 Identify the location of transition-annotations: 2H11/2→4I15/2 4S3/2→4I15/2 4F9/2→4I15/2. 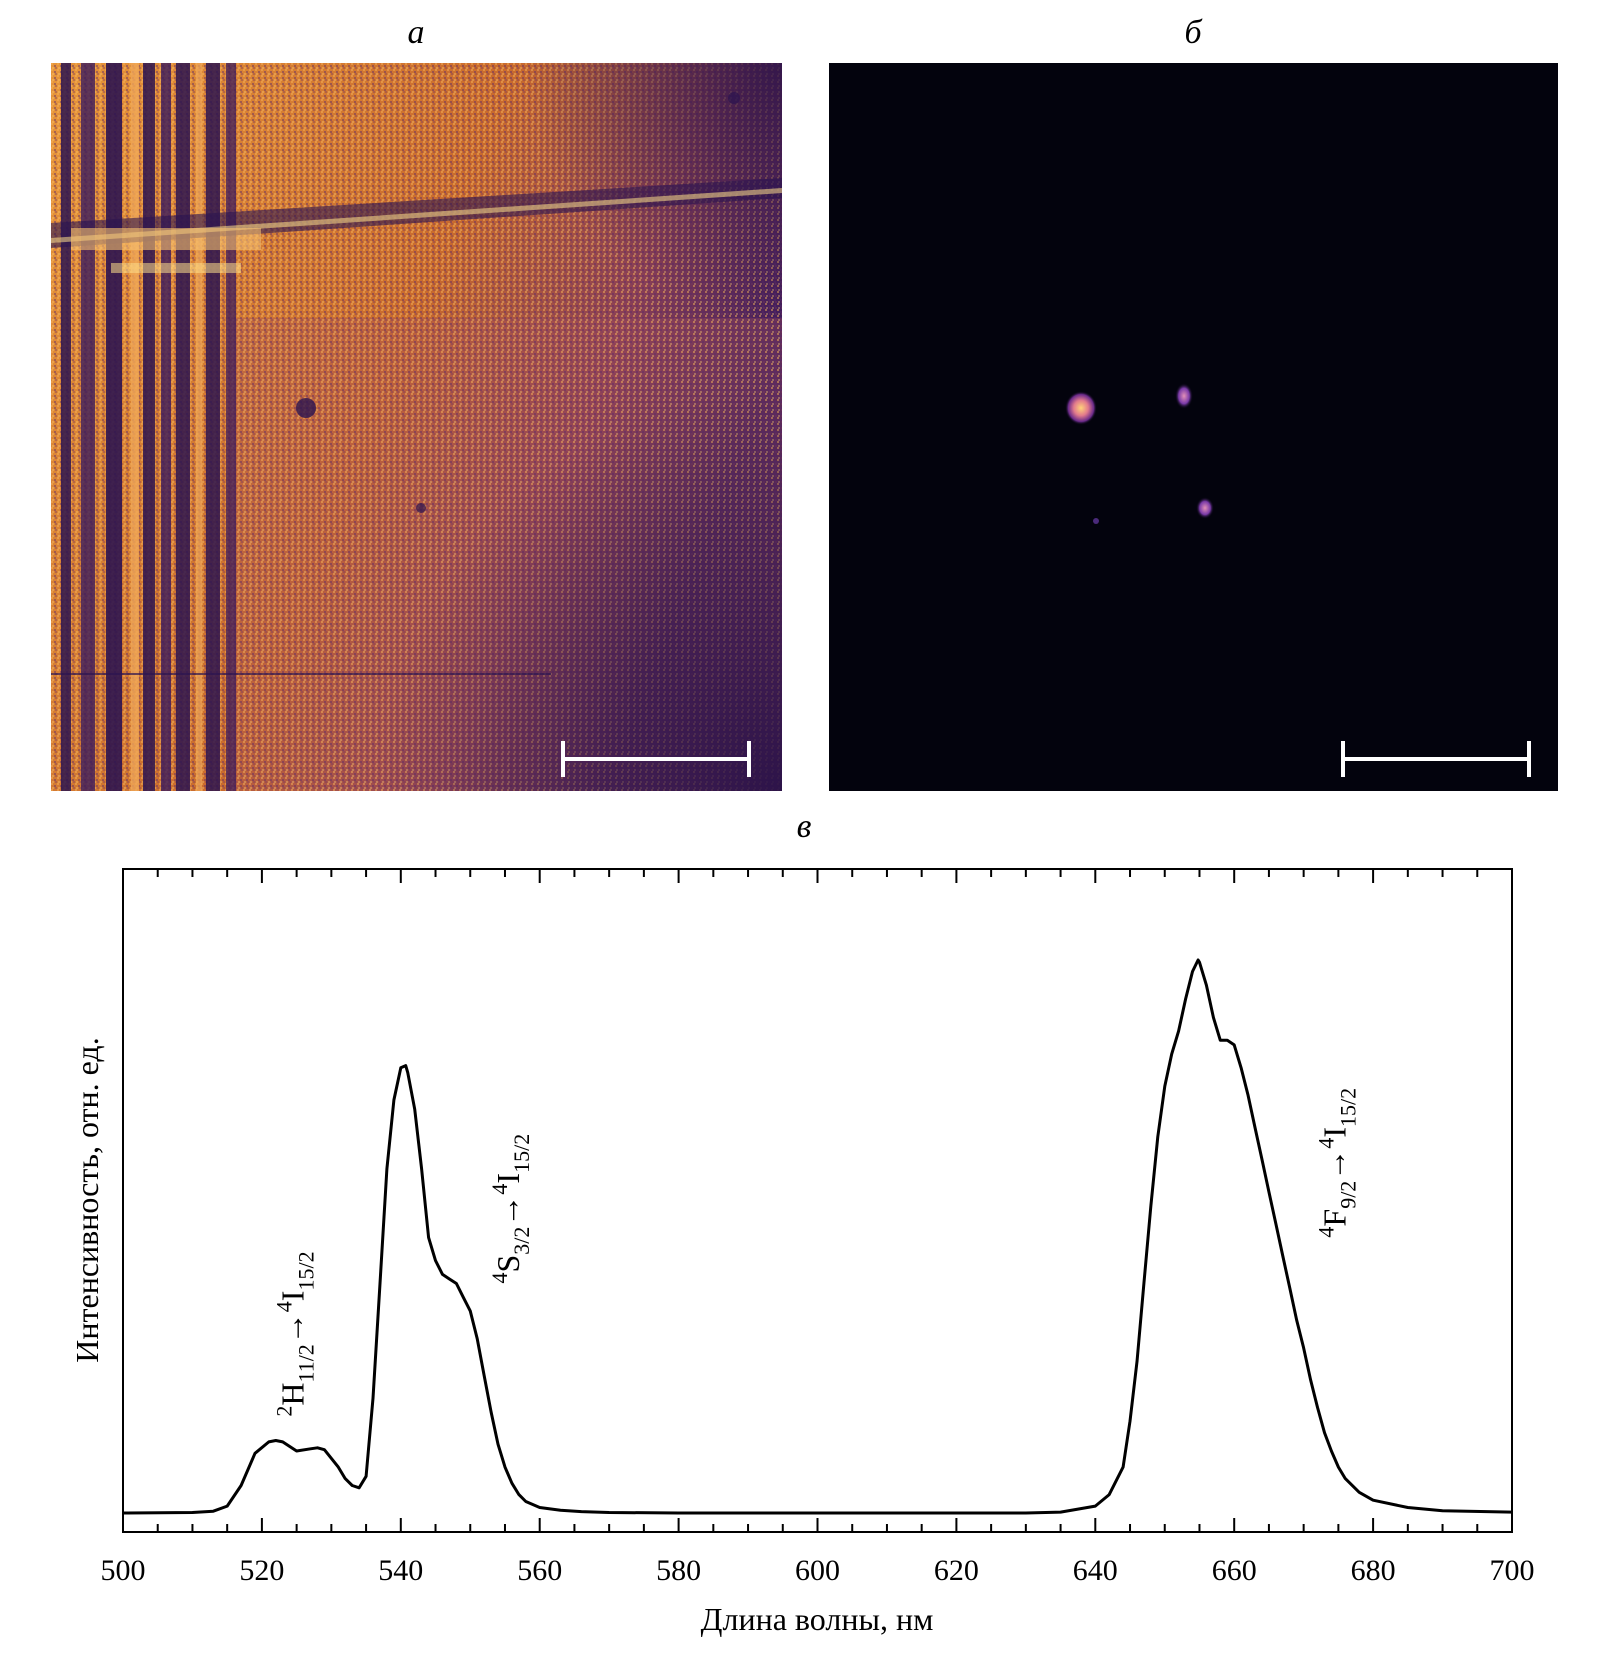
(816, 1252).